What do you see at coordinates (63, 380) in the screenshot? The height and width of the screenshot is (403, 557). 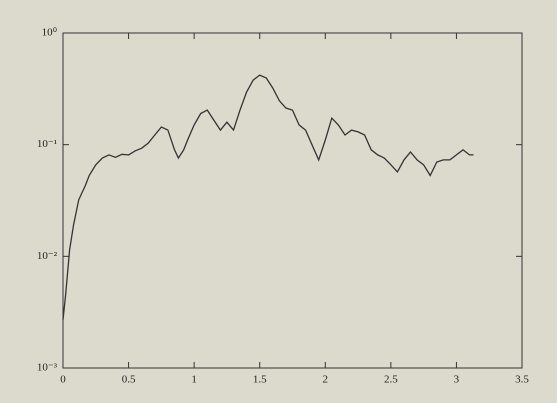 I see `x-tick-label: 0` at bounding box center [63, 380].